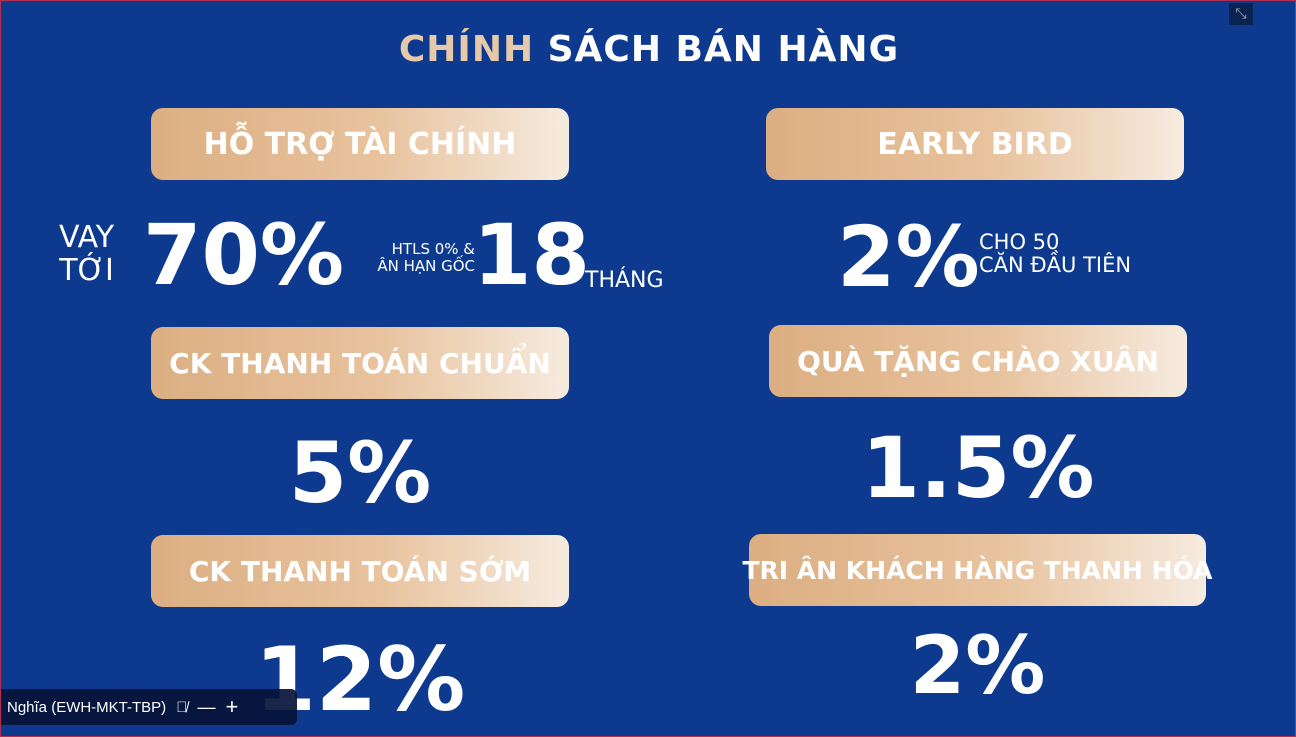 The width and height of the screenshot is (1296, 737). What do you see at coordinates (360, 571) in the screenshot?
I see `section-label-early-payment: CK THANH TOÁN SỚM` at bounding box center [360, 571].